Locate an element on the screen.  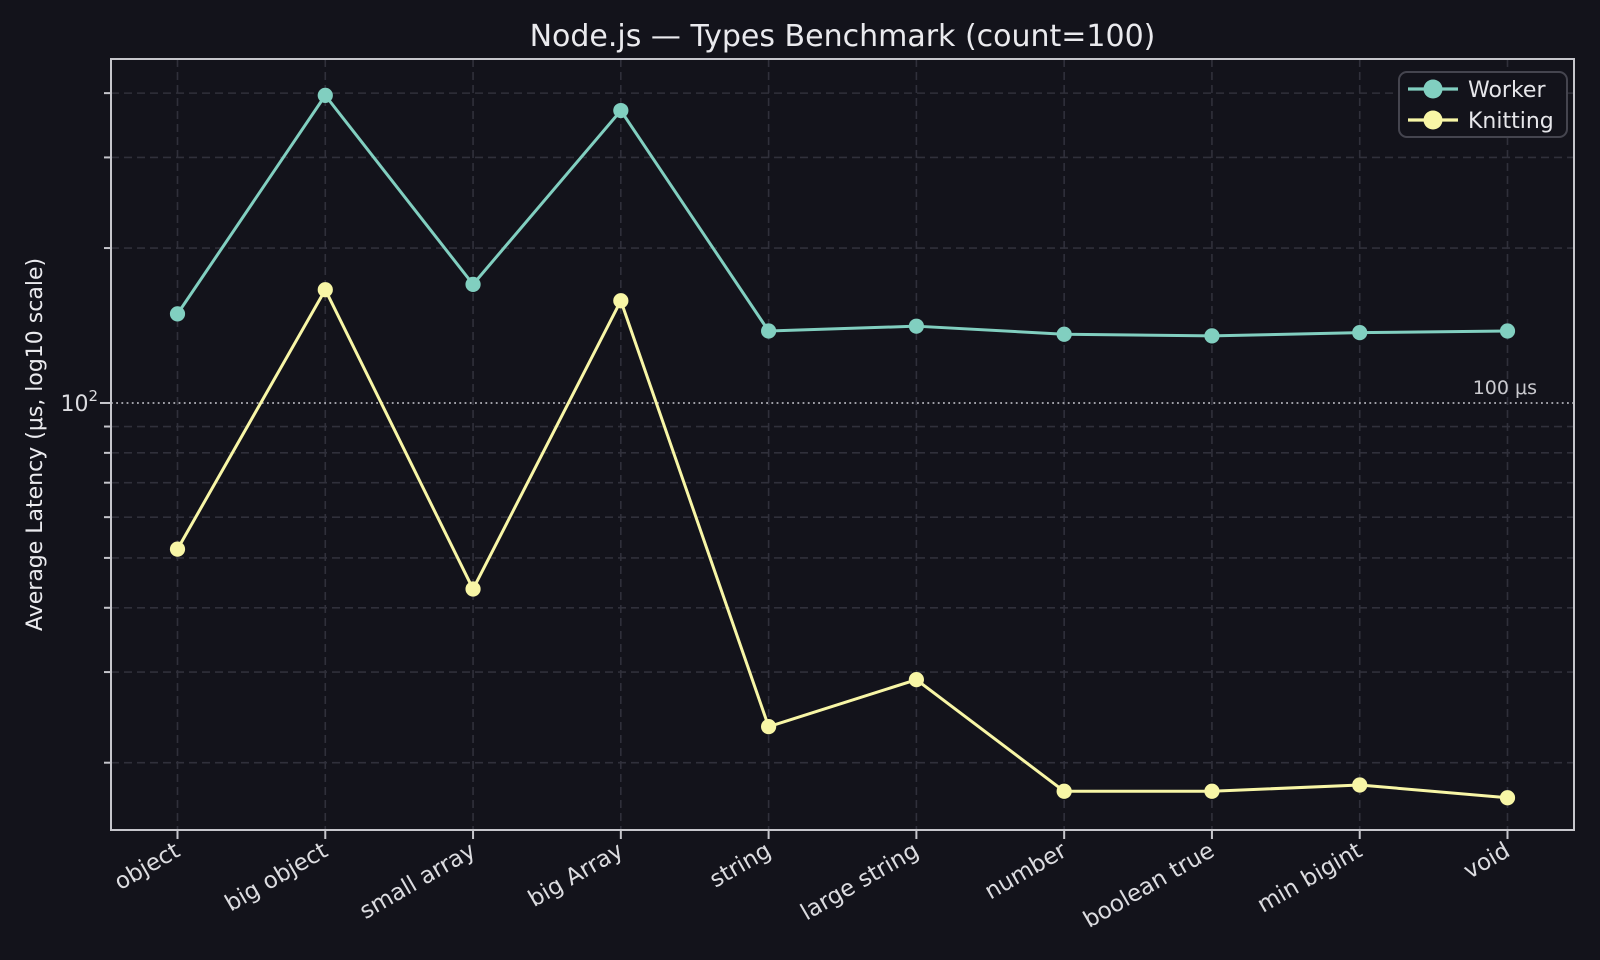
knitting-point-object is located at coordinates (177, 549).